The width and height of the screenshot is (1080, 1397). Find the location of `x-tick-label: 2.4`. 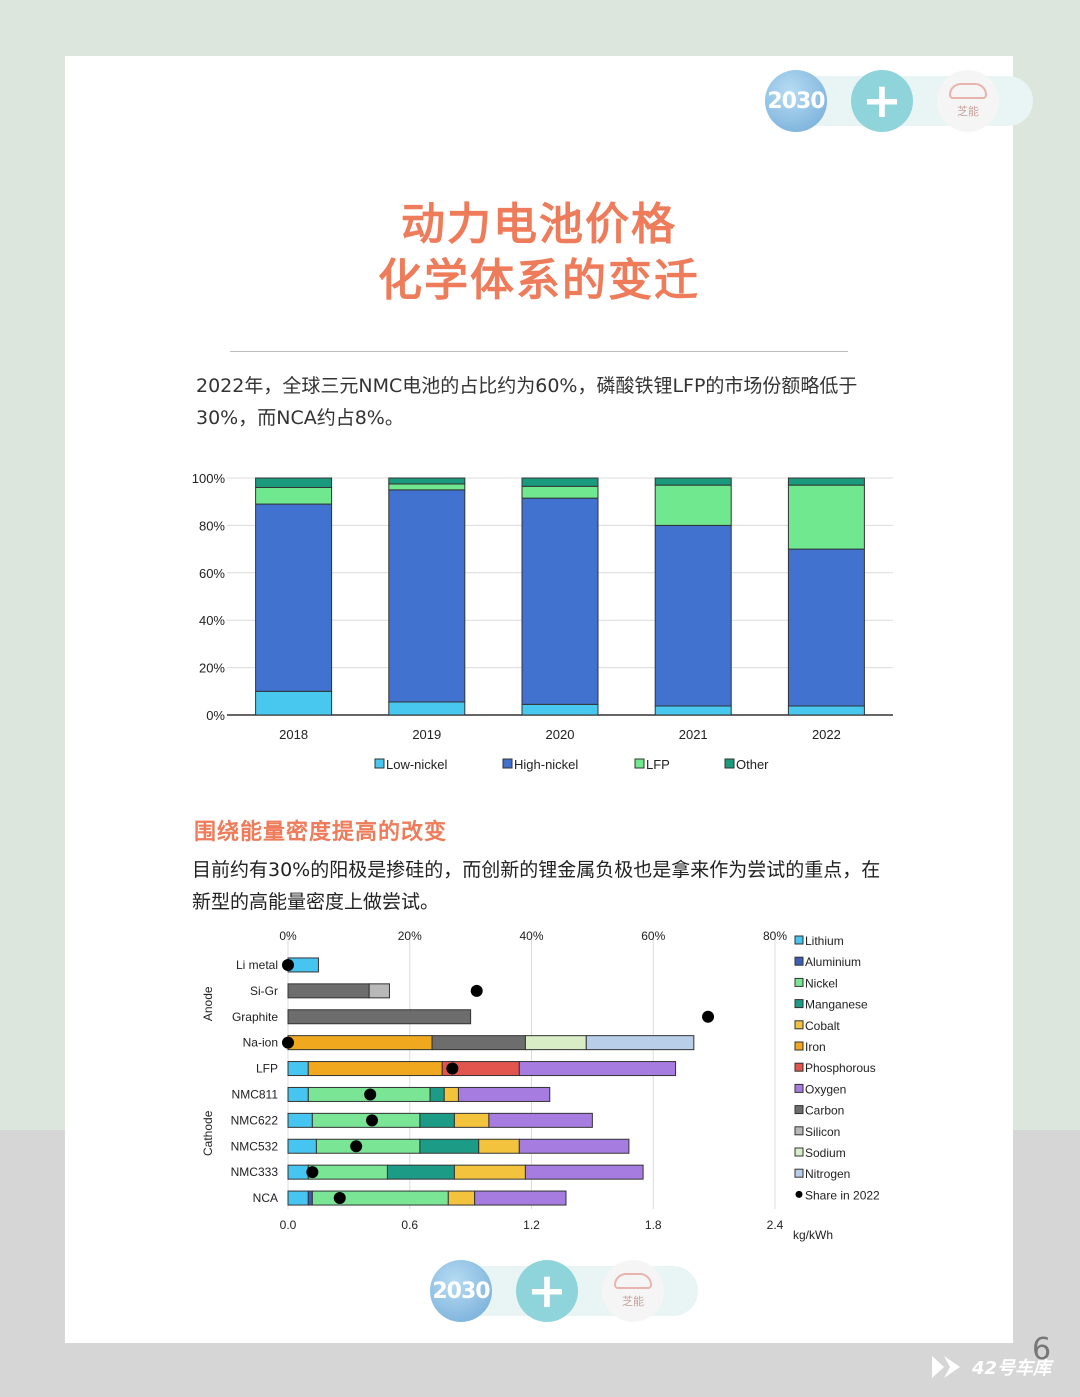

x-tick-label: 2.4 is located at coordinates (775, 1225).